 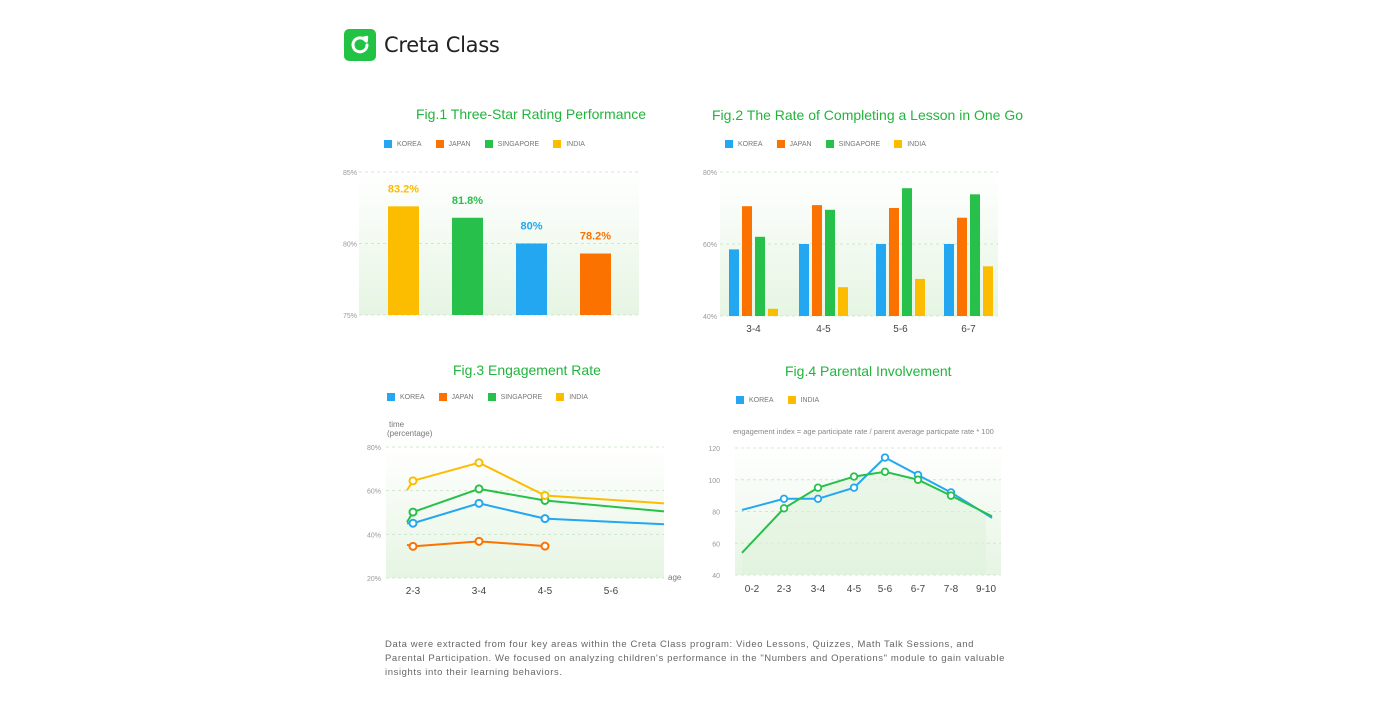 What do you see at coordinates (714, 481) in the screenshot?
I see `y-tick-label: 100` at bounding box center [714, 481].